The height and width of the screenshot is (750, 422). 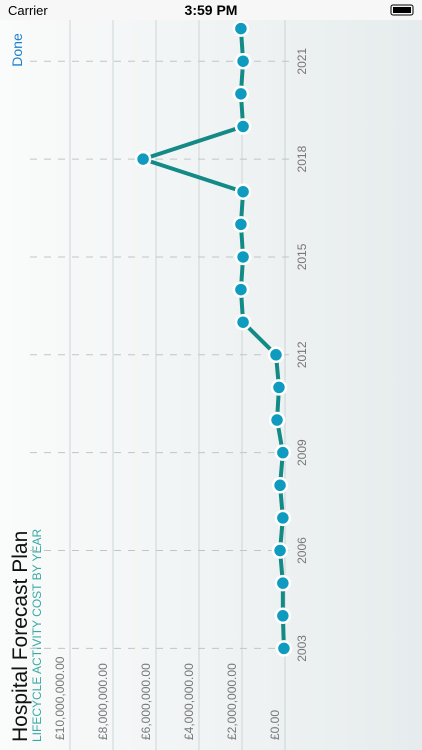 I want to click on y-tick-label: £4,000,000.00, so click(x=189, y=701).